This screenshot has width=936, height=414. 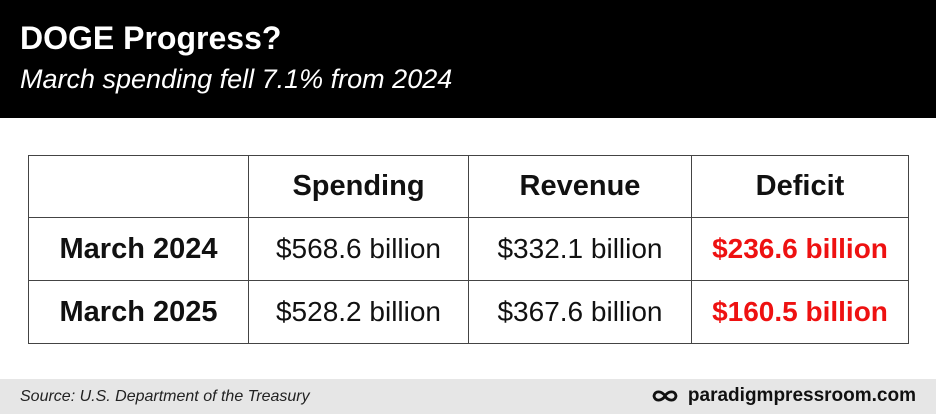 What do you see at coordinates (358, 186) in the screenshot?
I see `column-header-spending: Spending` at bounding box center [358, 186].